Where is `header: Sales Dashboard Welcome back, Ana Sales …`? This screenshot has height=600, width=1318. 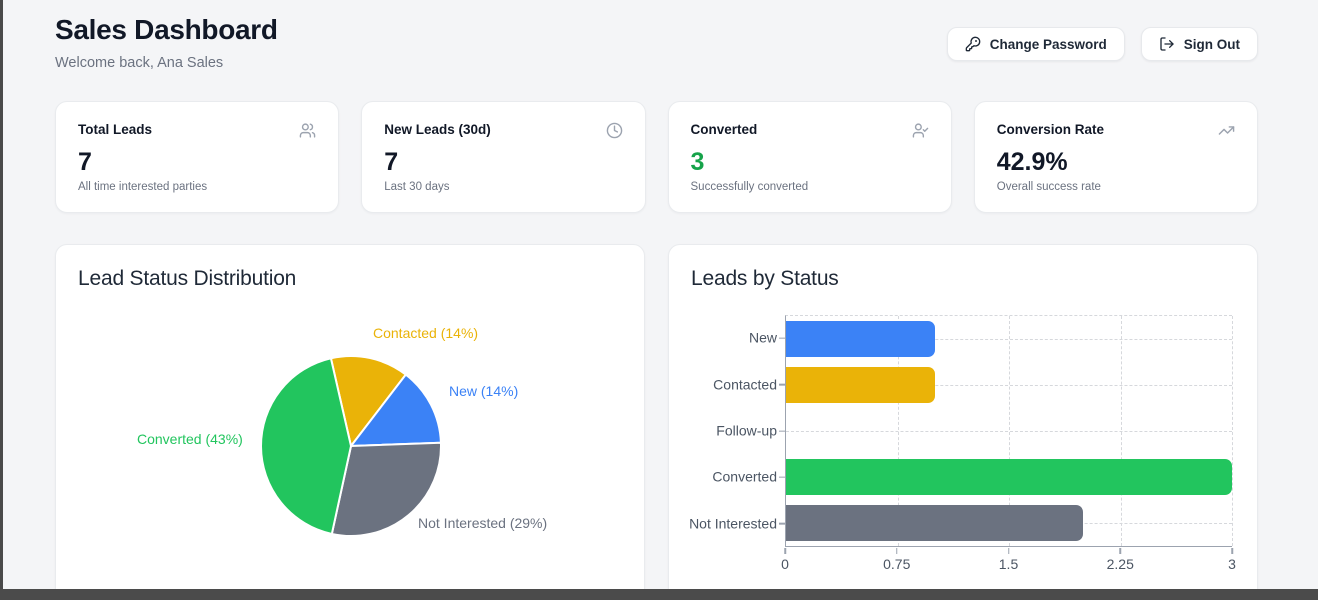 header: Sales Dashboard Welcome back, Ana Sales … is located at coordinates (656, 42).